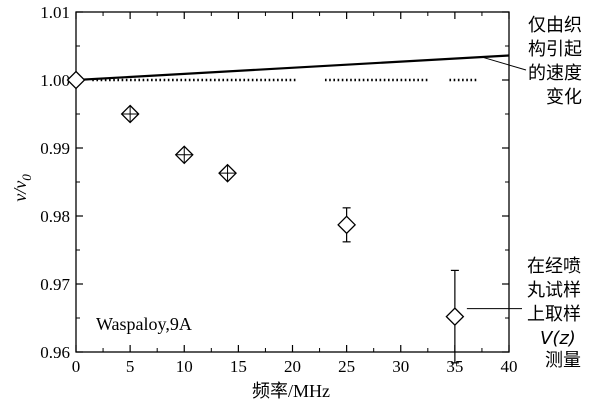 This screenshot has height=403, width=594. What do you see at coordinates (554, 290) in the screenshot?
I see `vz-annotation-line: 丸试样` at bounding box center [554, 290].